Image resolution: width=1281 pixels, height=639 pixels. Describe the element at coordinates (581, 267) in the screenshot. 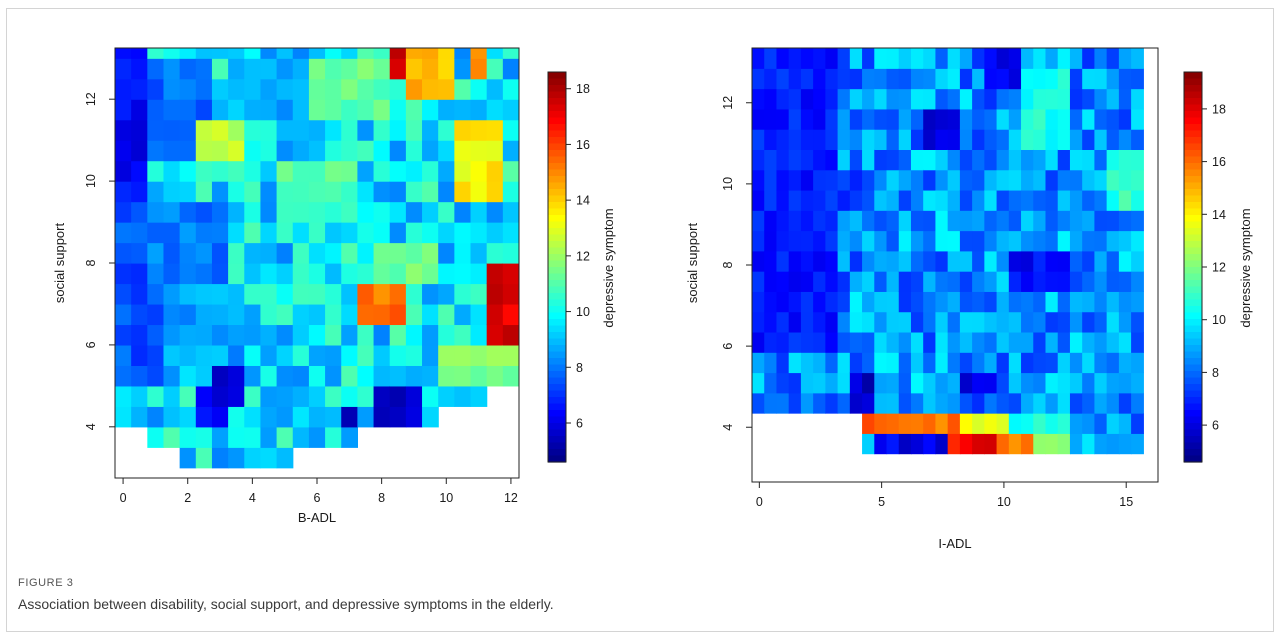

I see `left-colorbar: 6 8 10 12 14 16 18 depressive symptom` at that location.